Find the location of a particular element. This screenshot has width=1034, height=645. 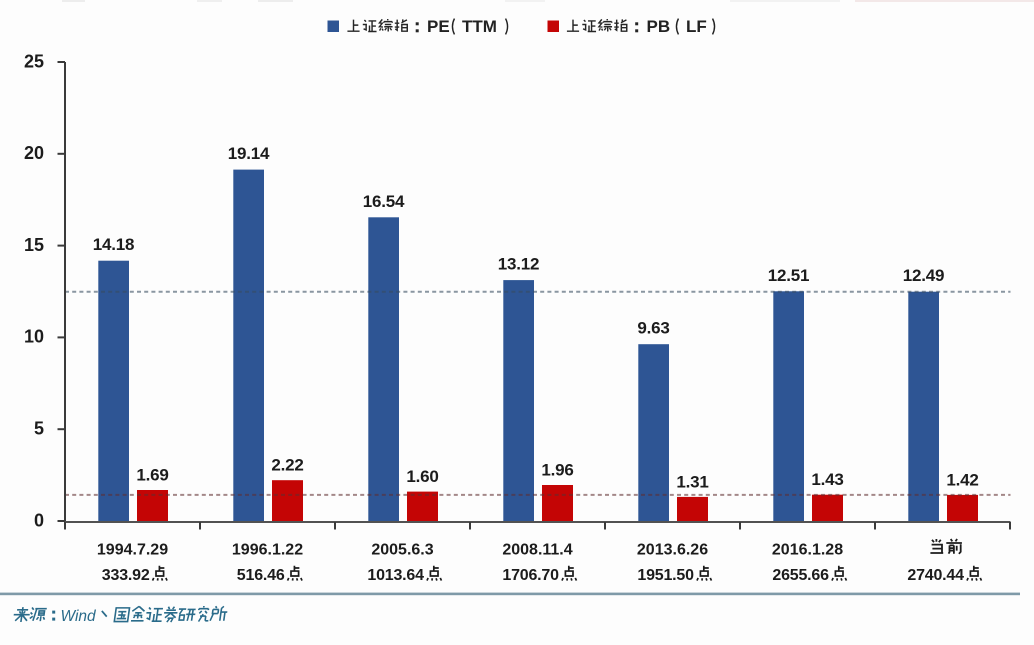

svg-text: 333.92 is located at coordinates (126, 575).